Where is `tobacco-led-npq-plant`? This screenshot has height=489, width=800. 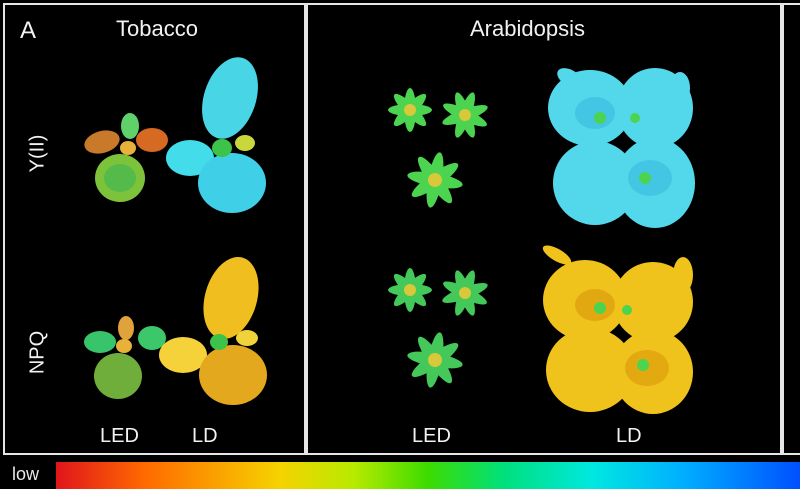 tobacco-led-npq-plant is located at coordinates (125, 357).